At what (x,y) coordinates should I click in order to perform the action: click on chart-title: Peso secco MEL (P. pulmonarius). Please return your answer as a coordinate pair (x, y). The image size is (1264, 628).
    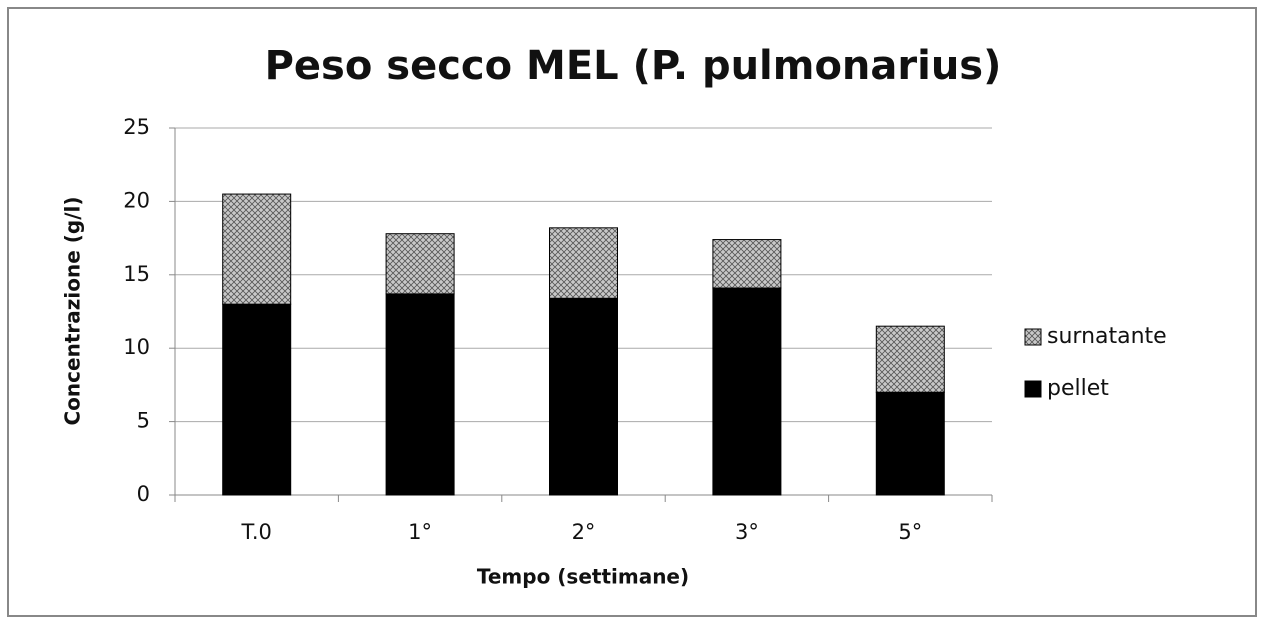
    Looking at the image, I should click on (633, 66).